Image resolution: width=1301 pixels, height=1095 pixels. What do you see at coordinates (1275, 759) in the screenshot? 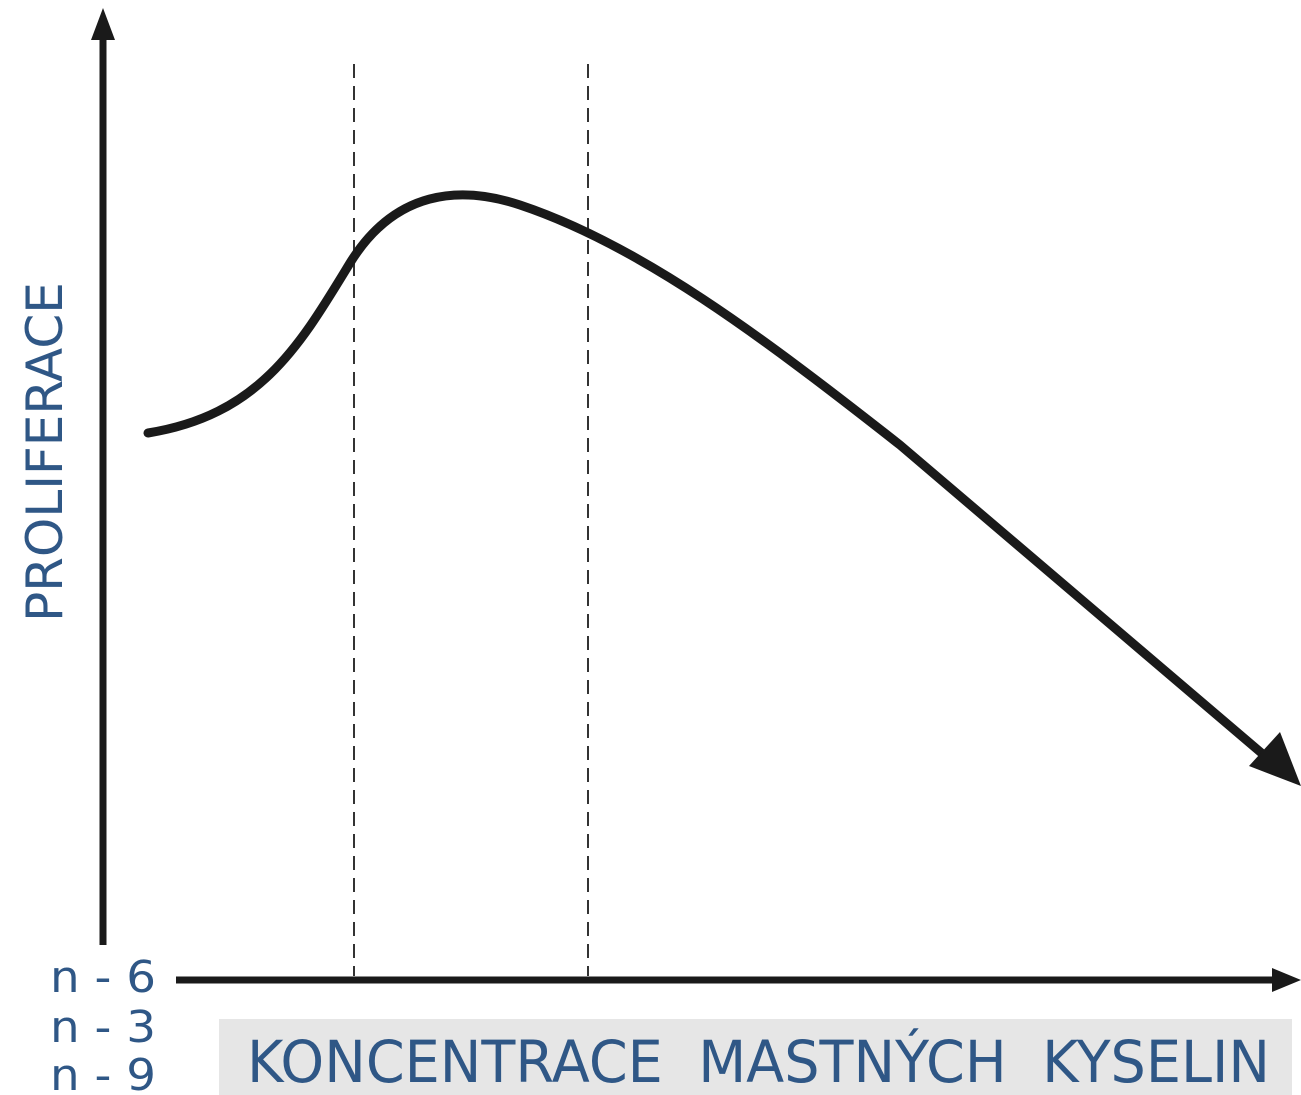
I see `curve-arrowhead` at bounding box center [1275, 759].